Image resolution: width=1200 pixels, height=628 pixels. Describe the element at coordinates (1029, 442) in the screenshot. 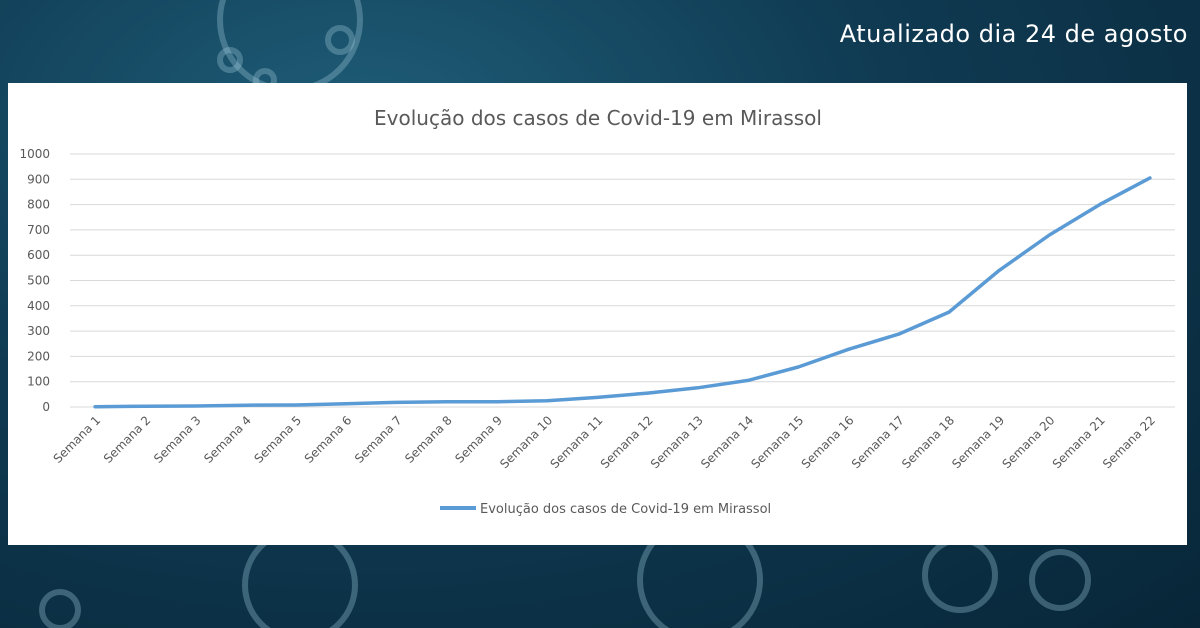

I see `x-tick-label: Semana 20` at that location.